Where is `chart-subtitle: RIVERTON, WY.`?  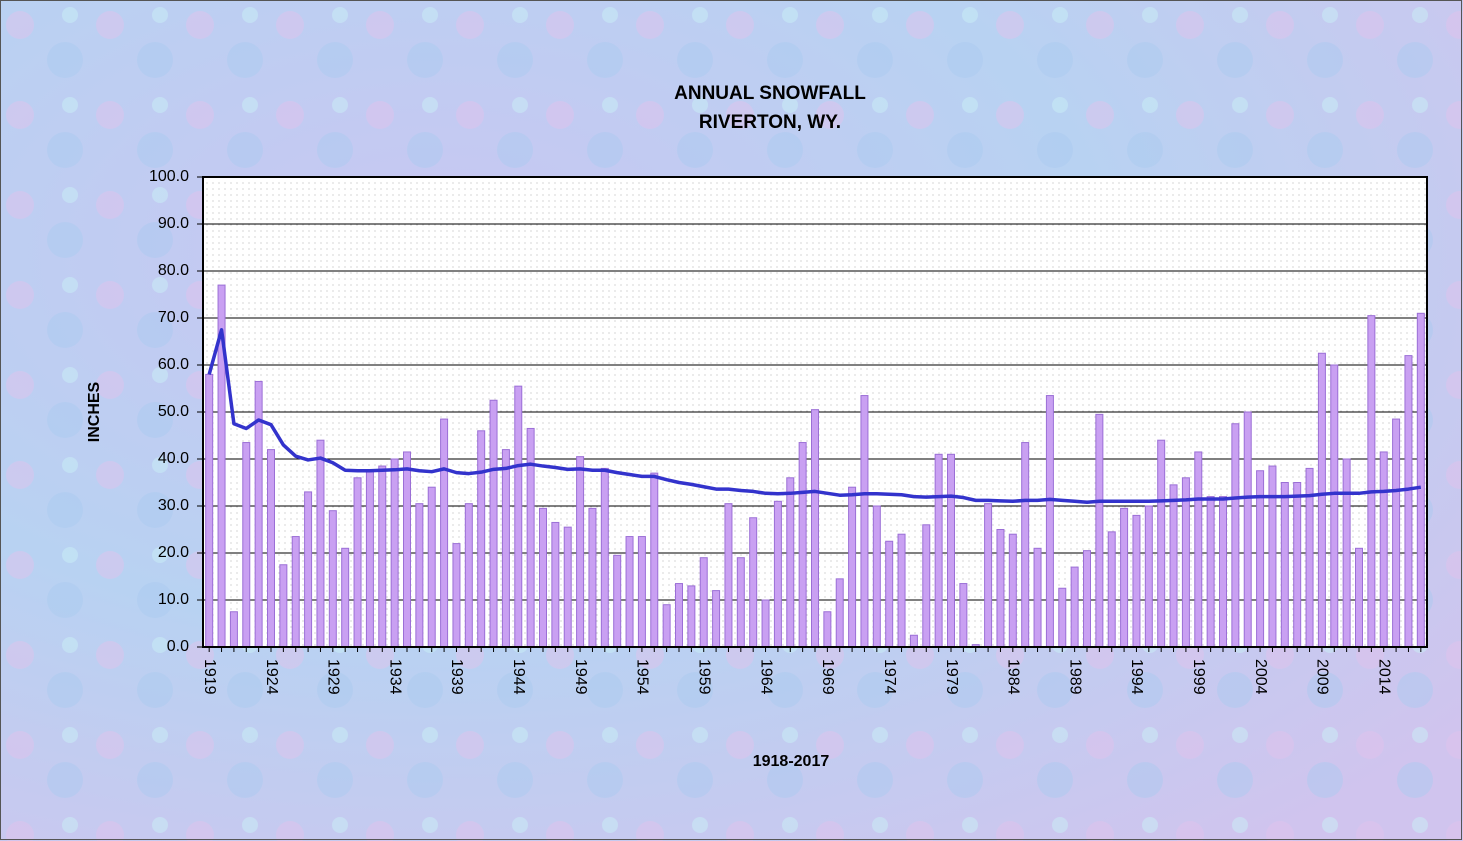
chart-subtitle: RIVERTON, WY. is located at coordinates (770, 122).